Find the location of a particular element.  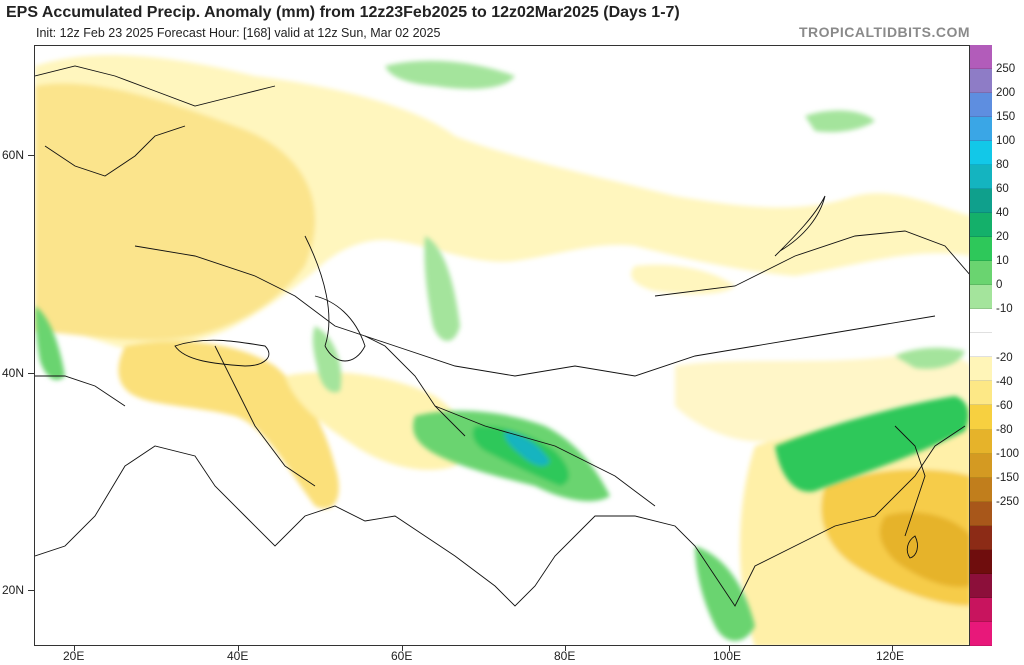

colorbar-label: -80 is located at coordinates (1004, 429).